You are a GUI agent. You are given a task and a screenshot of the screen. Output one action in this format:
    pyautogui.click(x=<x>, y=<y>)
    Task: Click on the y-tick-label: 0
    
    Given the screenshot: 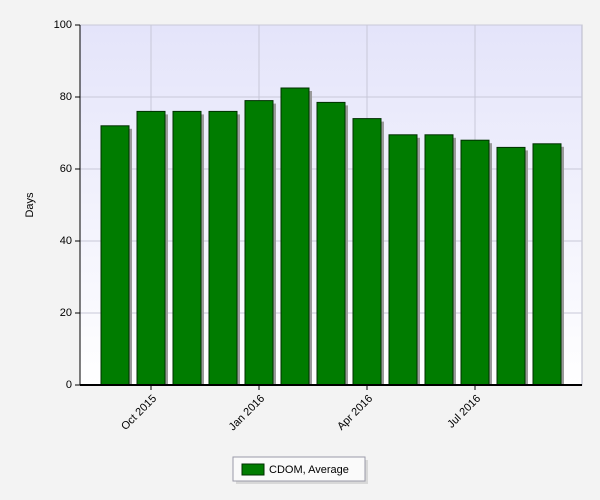 What is the action you would take?
    pyautogui.click(x=69, y=385)
    